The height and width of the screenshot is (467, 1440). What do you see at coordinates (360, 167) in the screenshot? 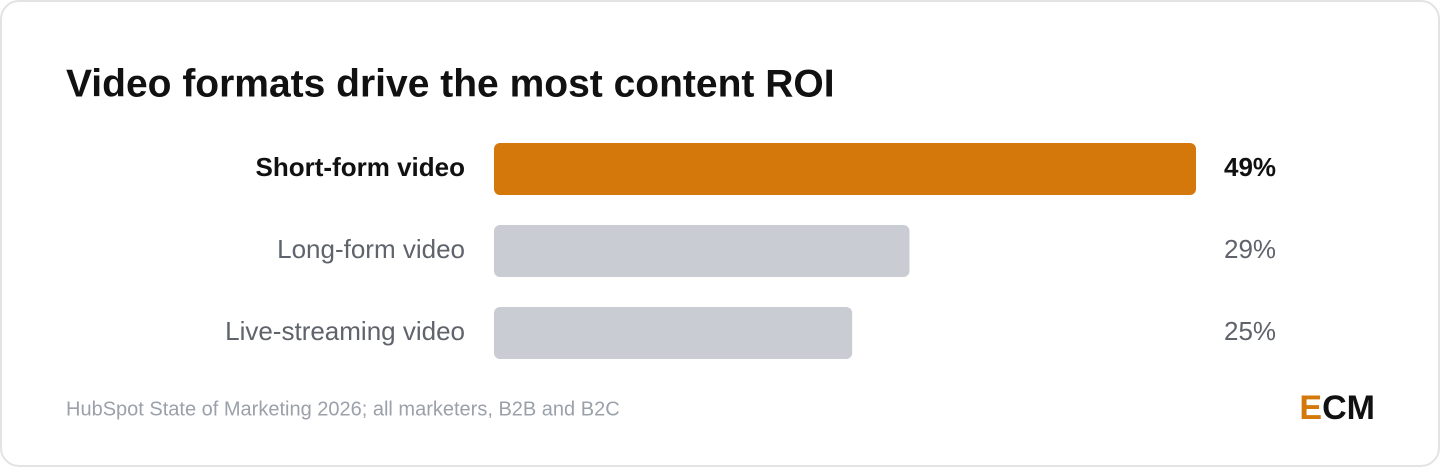
I see `category-label: Short-form video` at bounding box center [360, 167].